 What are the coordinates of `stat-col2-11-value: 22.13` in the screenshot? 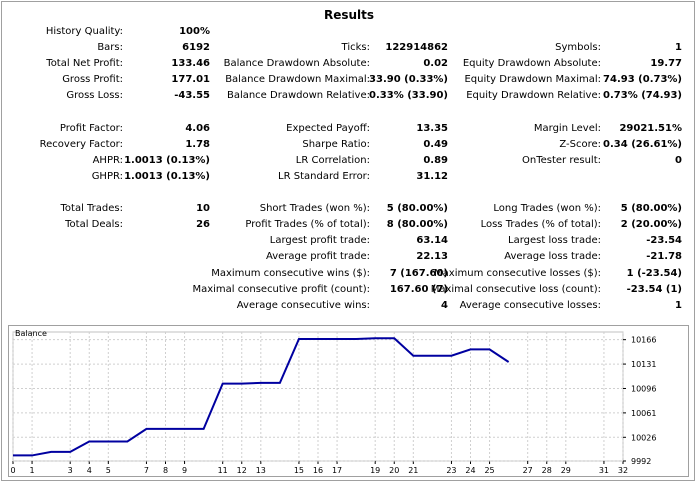 It's located at (432, 257).